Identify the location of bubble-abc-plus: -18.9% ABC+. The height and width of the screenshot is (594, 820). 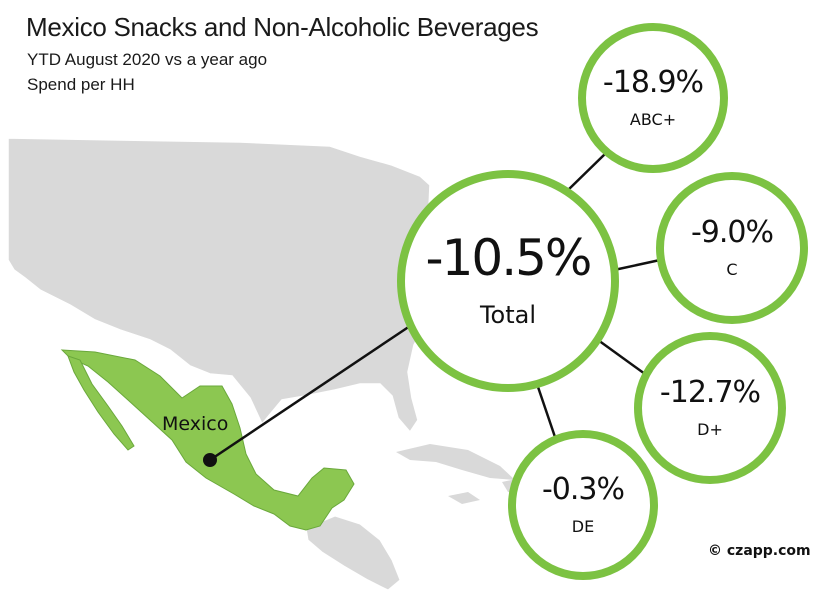
(653, 98).